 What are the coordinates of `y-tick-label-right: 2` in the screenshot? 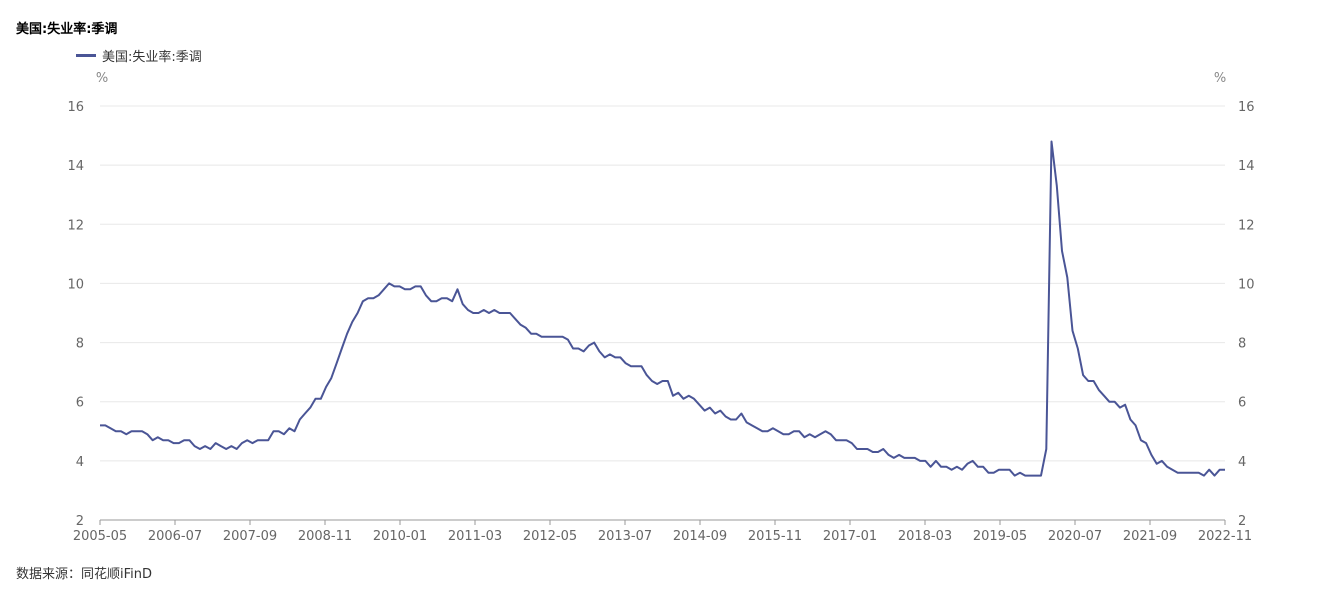 It's located at (1242, 521).